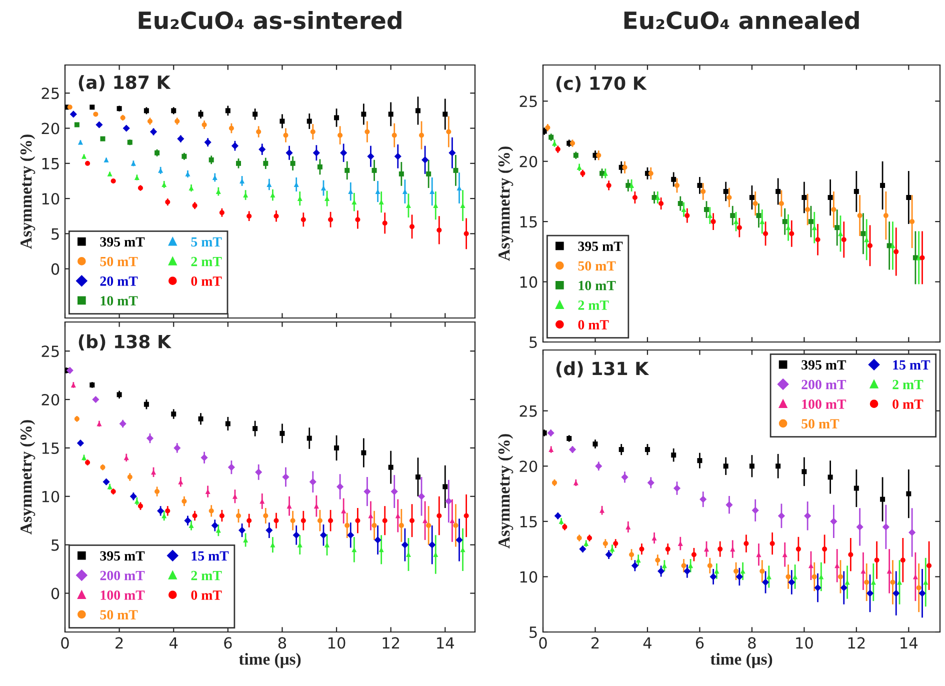 This screenshot has width=945, height=686. I want to click on annotation: (d) 131 K, so click(603, 369).